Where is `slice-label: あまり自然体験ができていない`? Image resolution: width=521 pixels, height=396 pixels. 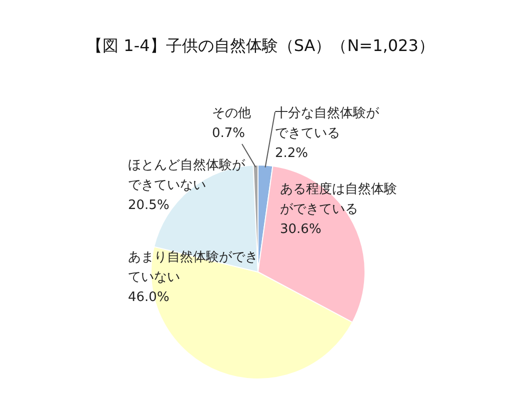 slice-label: あまり自然体験ができていない is located at coordinates (193, 268).